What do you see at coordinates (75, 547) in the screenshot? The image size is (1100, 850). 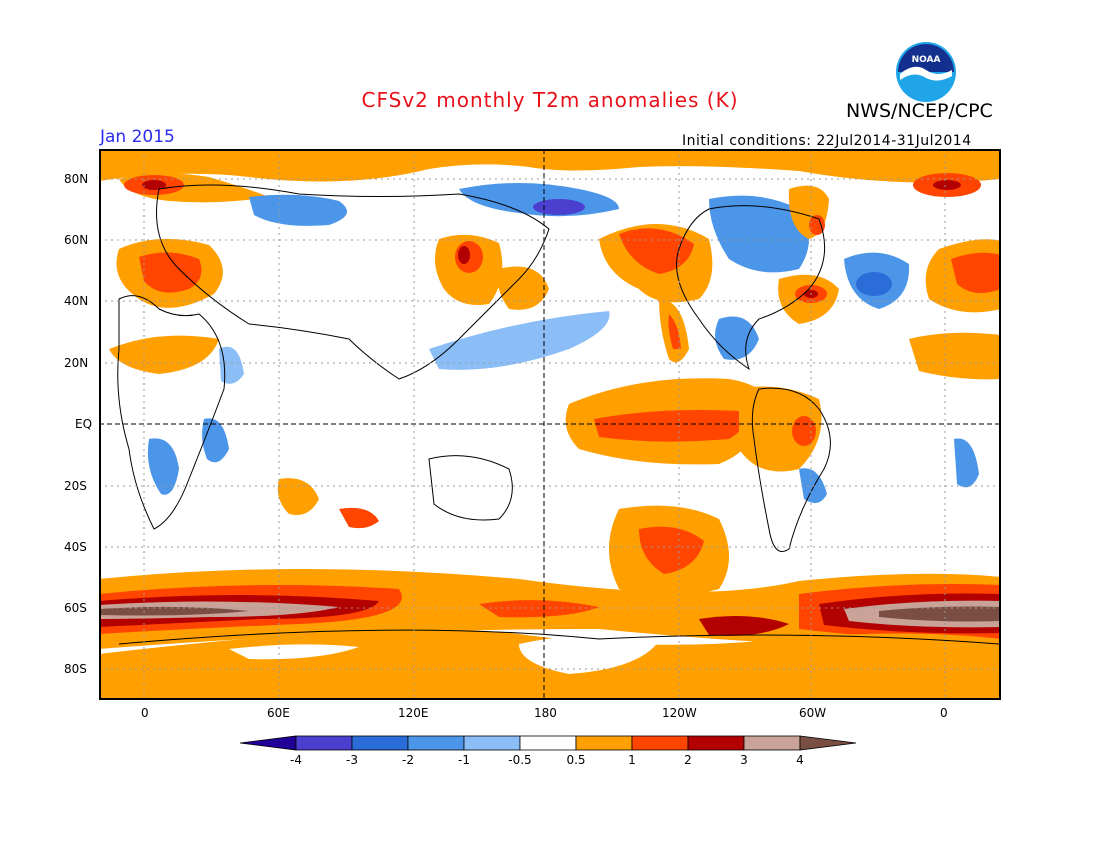 I see `lat-label: 40S` at bounding box center [75, 547].